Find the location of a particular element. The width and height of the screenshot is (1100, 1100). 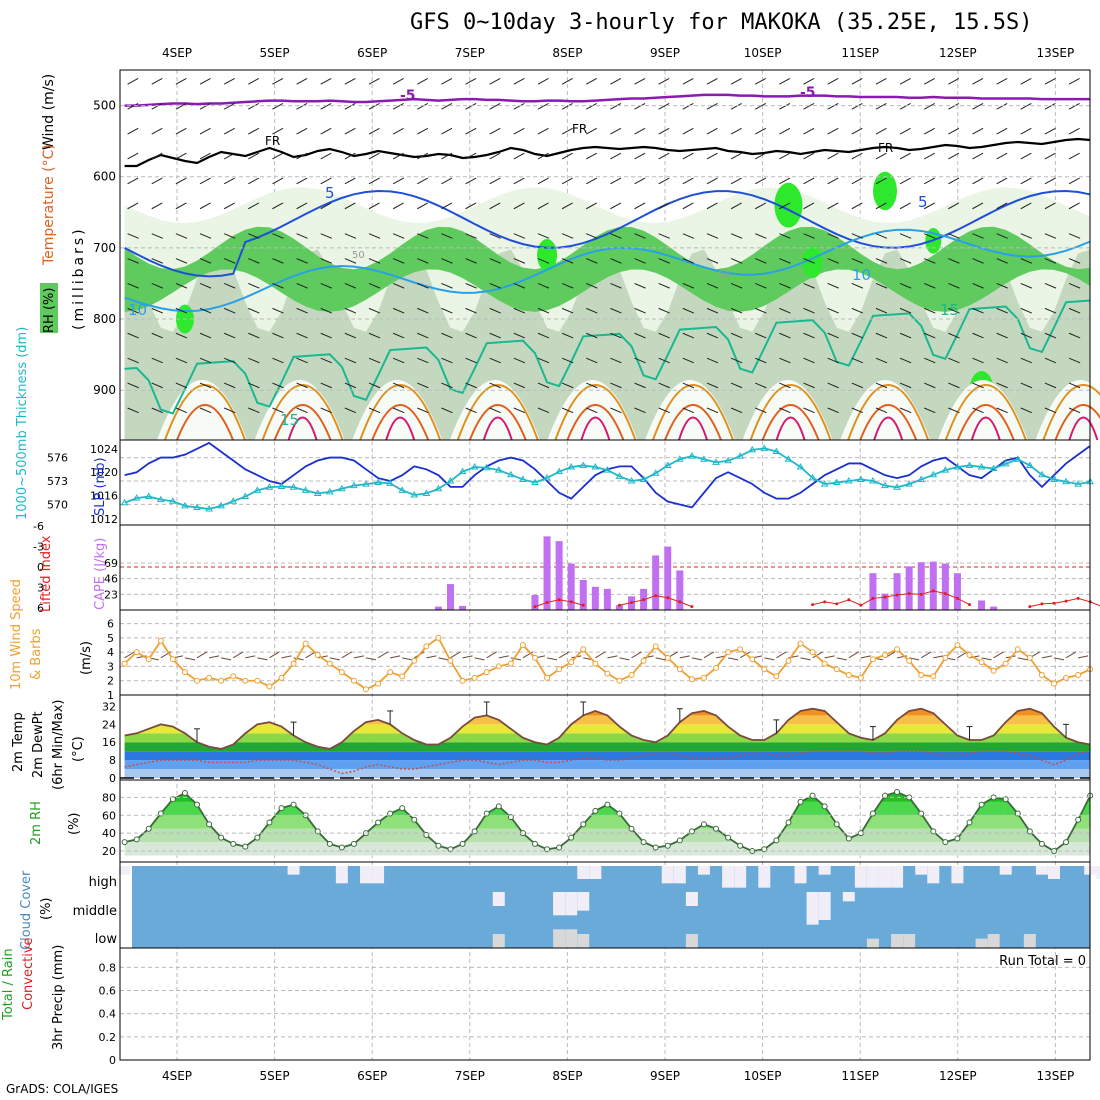

surface-warm-core is located at coordinates (787, 410).